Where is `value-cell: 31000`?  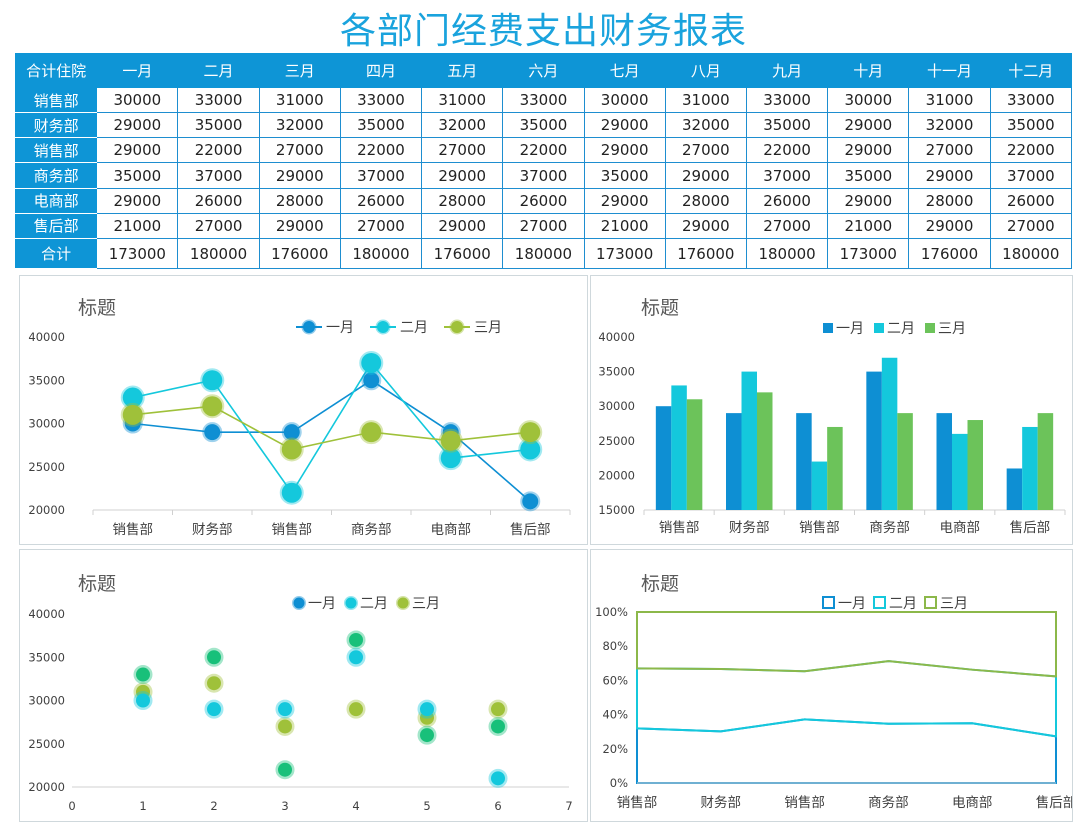 value-cell: 31000 is located at coordinates (949, 100).